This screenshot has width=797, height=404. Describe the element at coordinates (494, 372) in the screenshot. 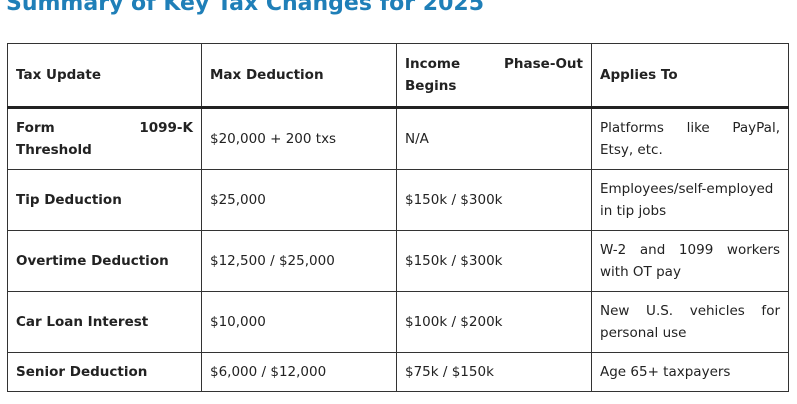

I see `phase-out-cell: $75k / $150k` at that location.